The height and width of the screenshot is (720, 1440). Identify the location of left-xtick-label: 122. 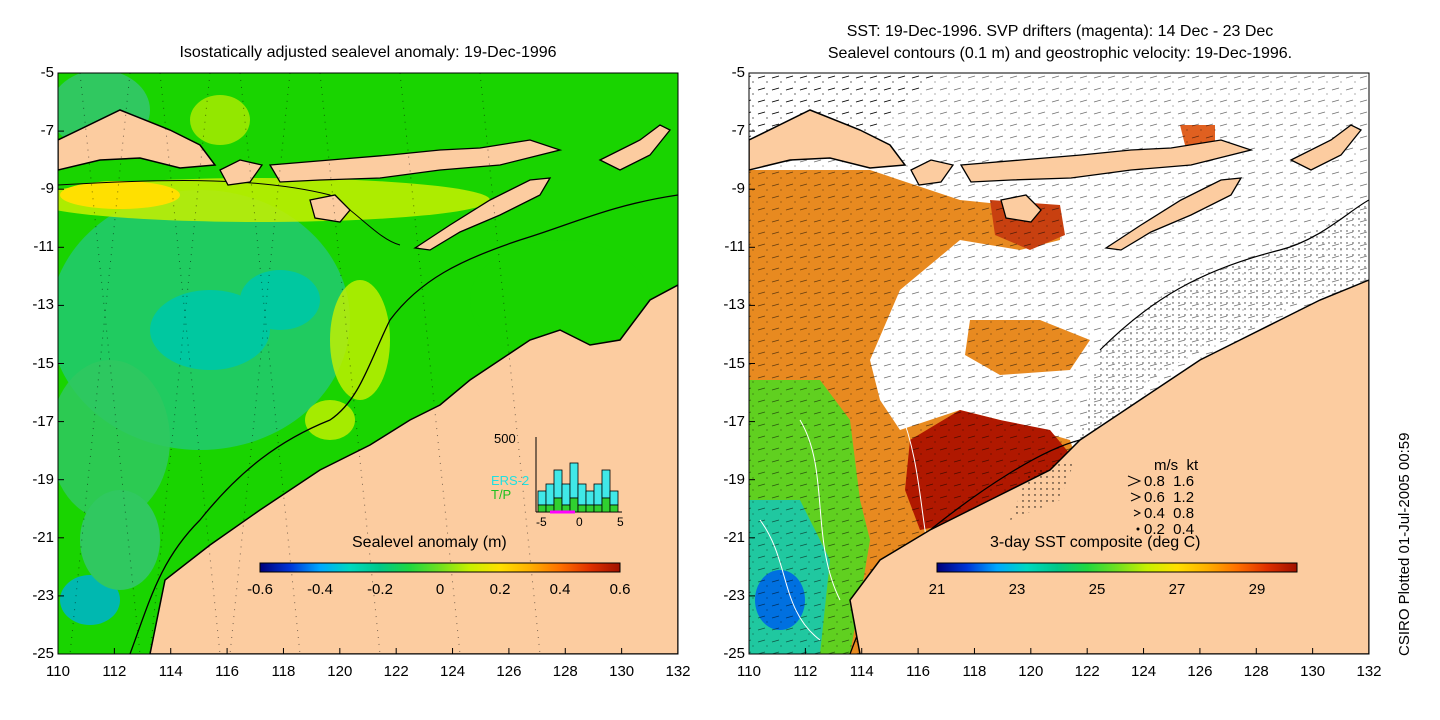
(396, 671).